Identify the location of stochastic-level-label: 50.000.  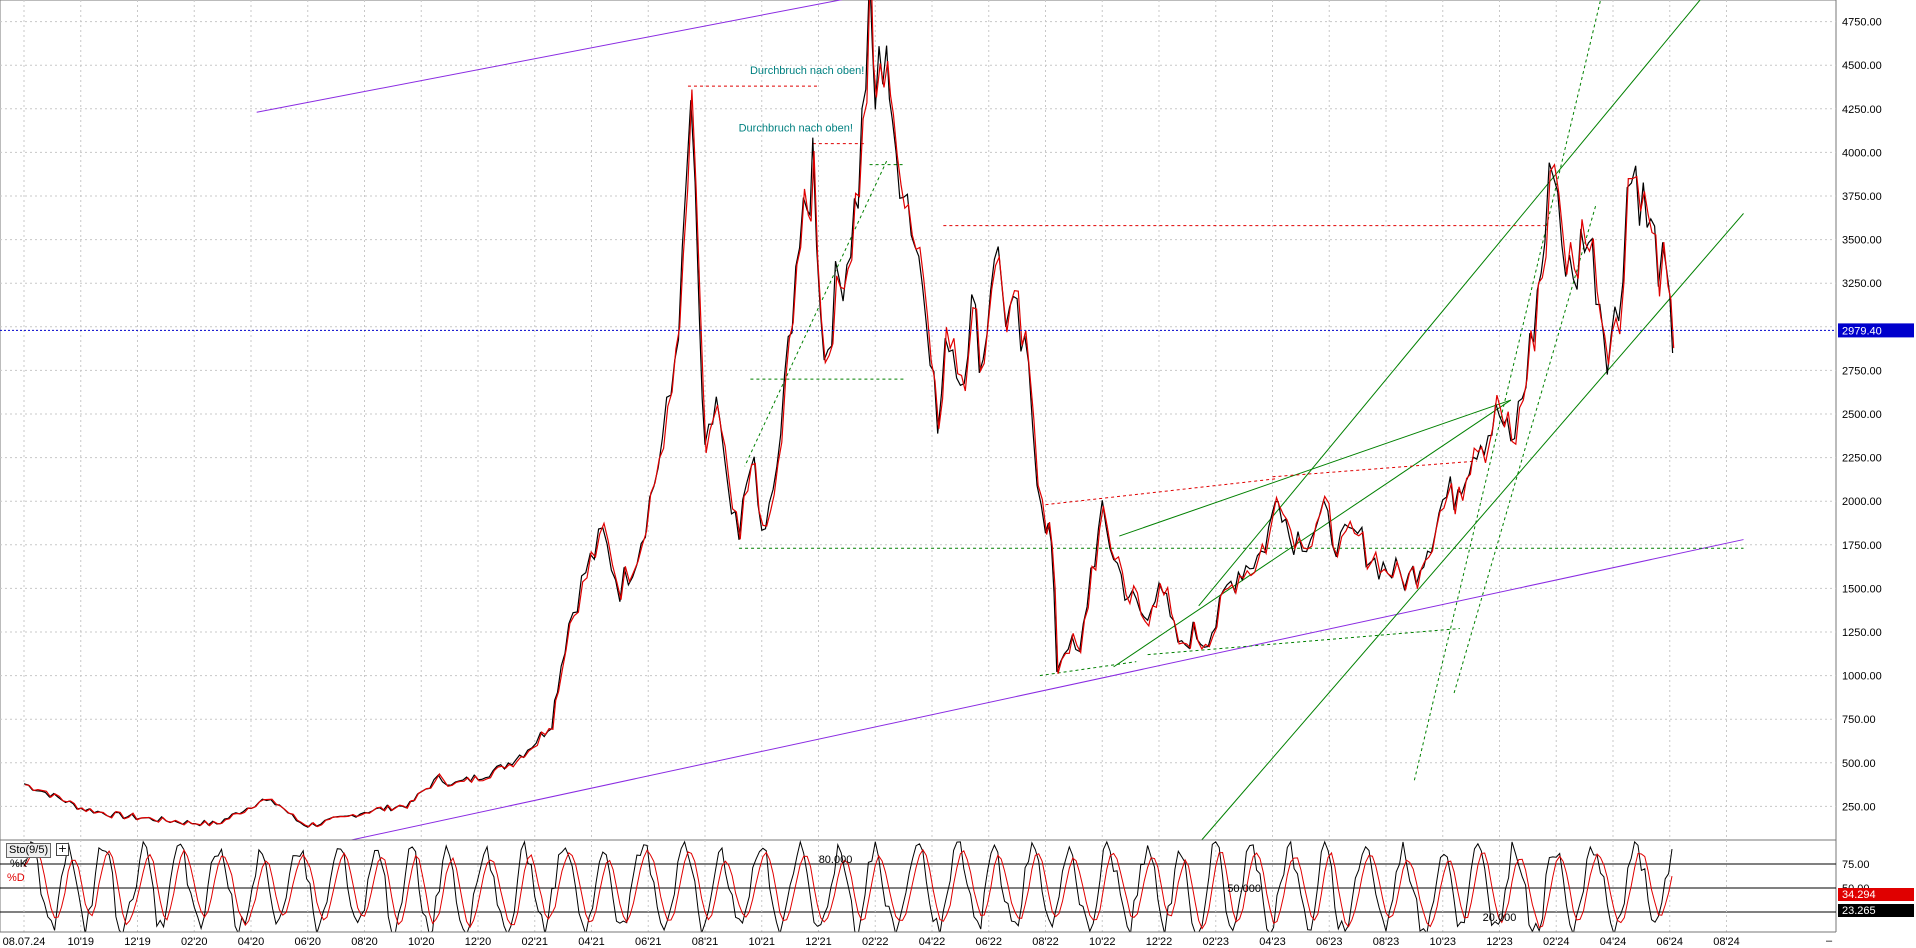
(1244, 889).